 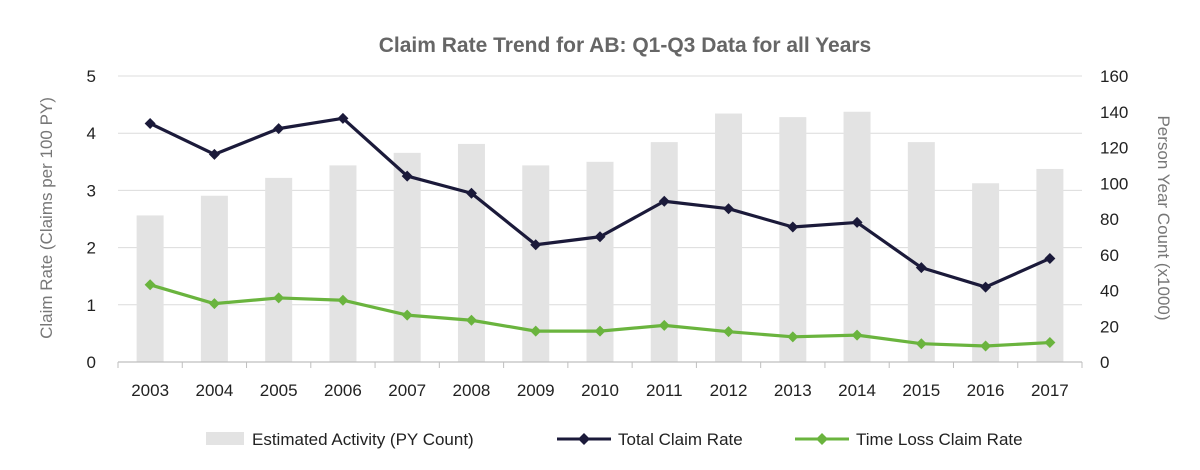 I want to click on x-tick-label: 2011, so click(x=664, y=390).